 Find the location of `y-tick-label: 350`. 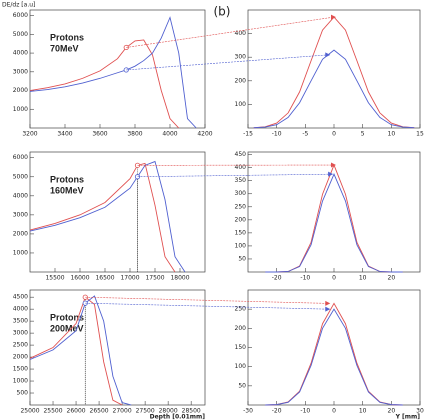

y-tick-label: 350 is located at coordinates (241, 180).